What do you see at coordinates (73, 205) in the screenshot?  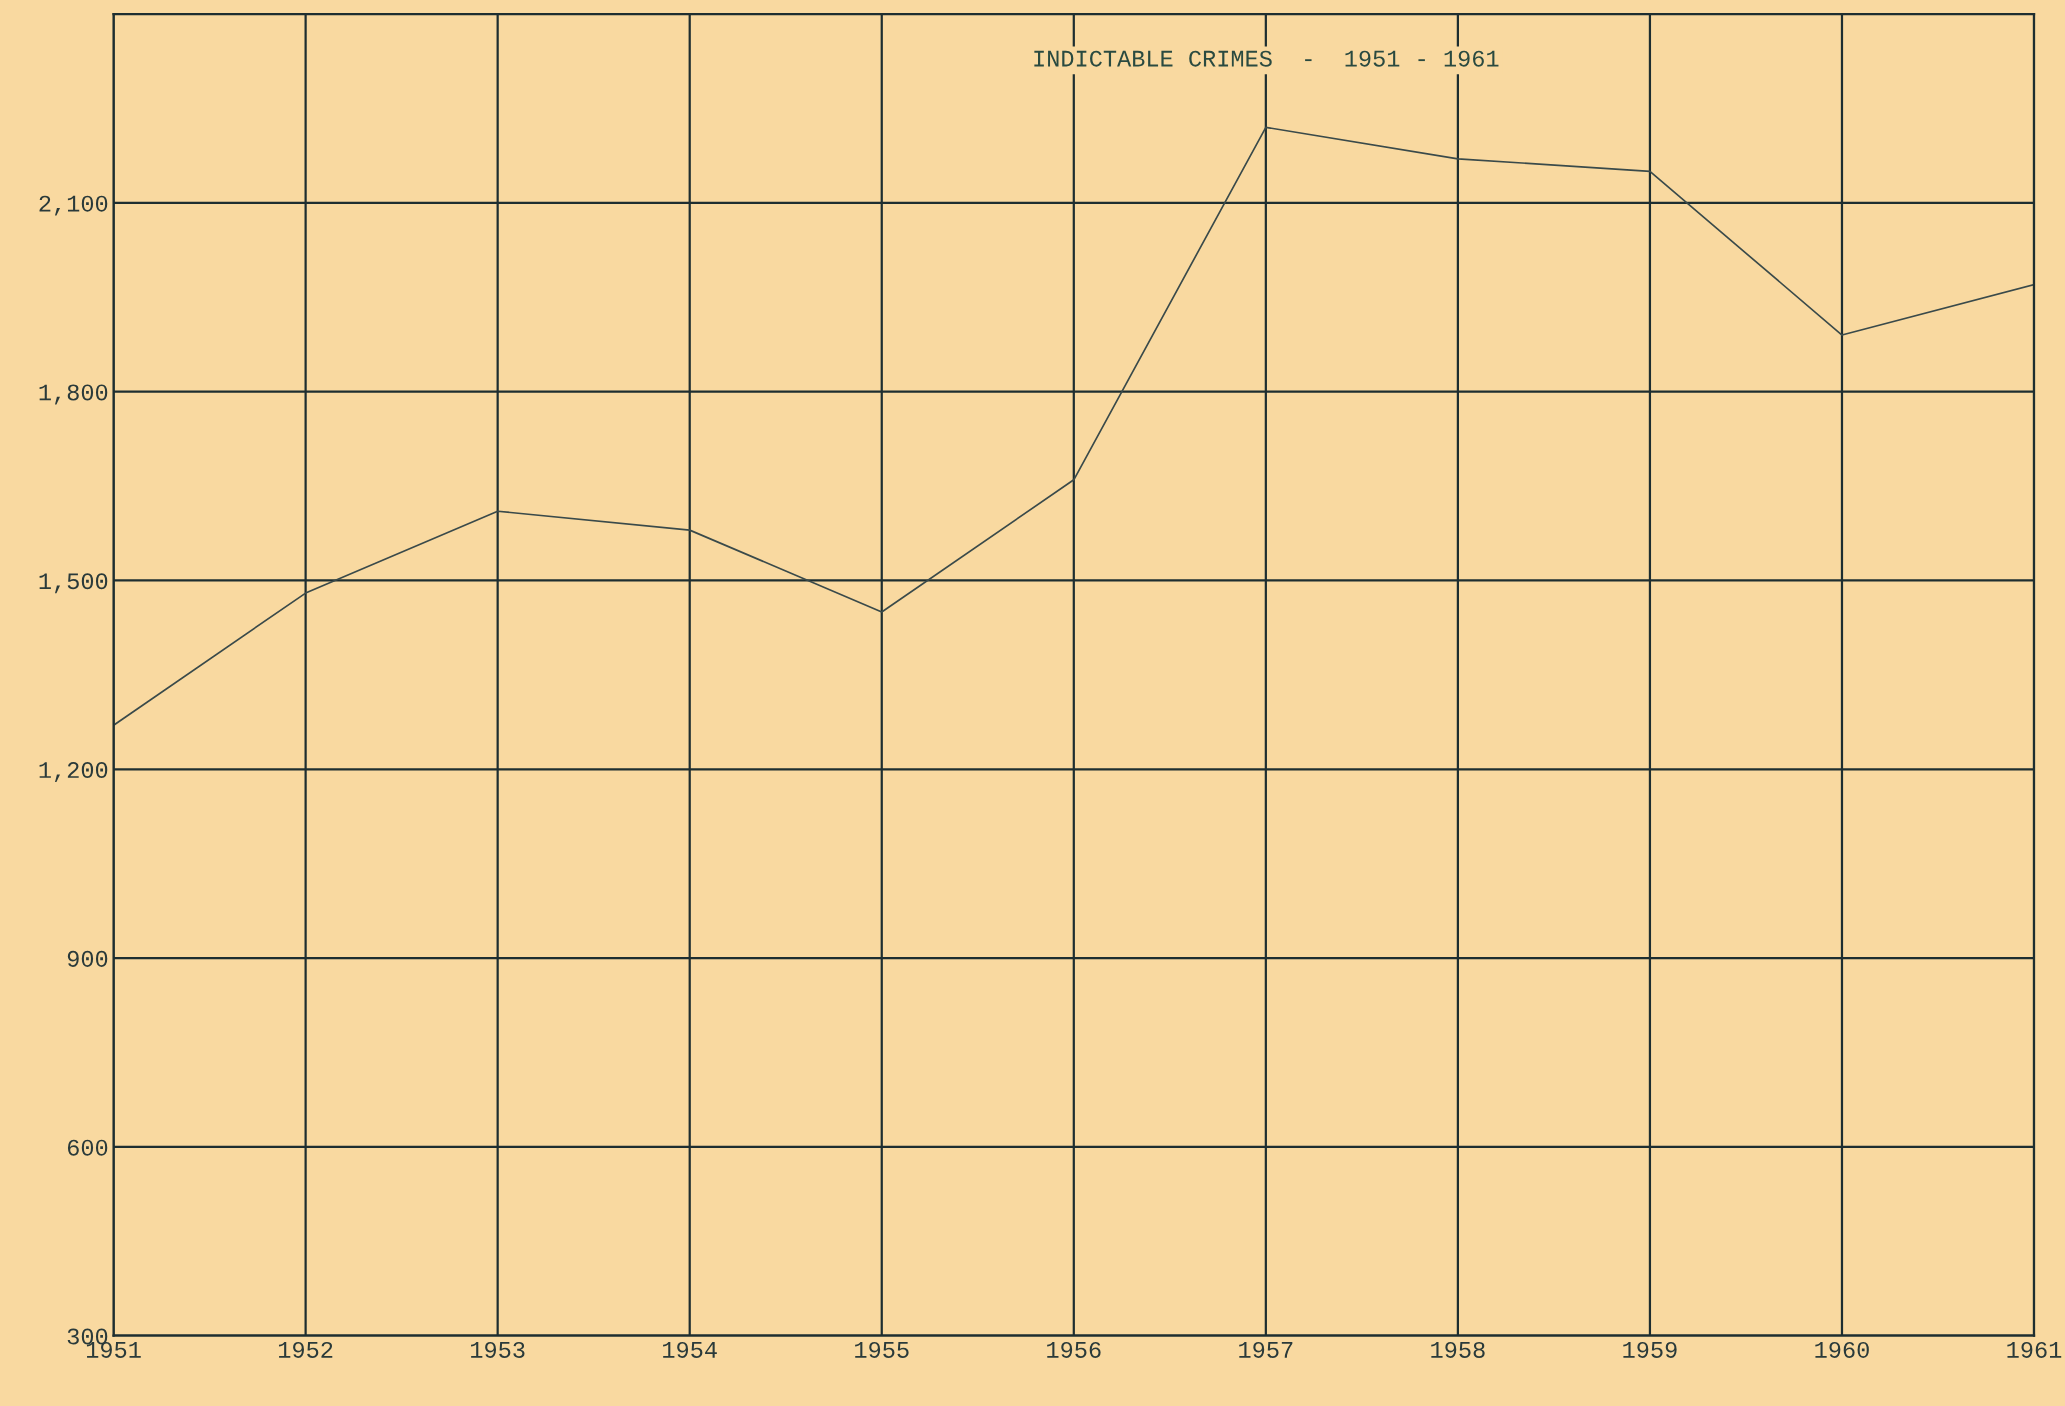 I see `y-tick-label: 2,100` at bounding box center [73, 205].